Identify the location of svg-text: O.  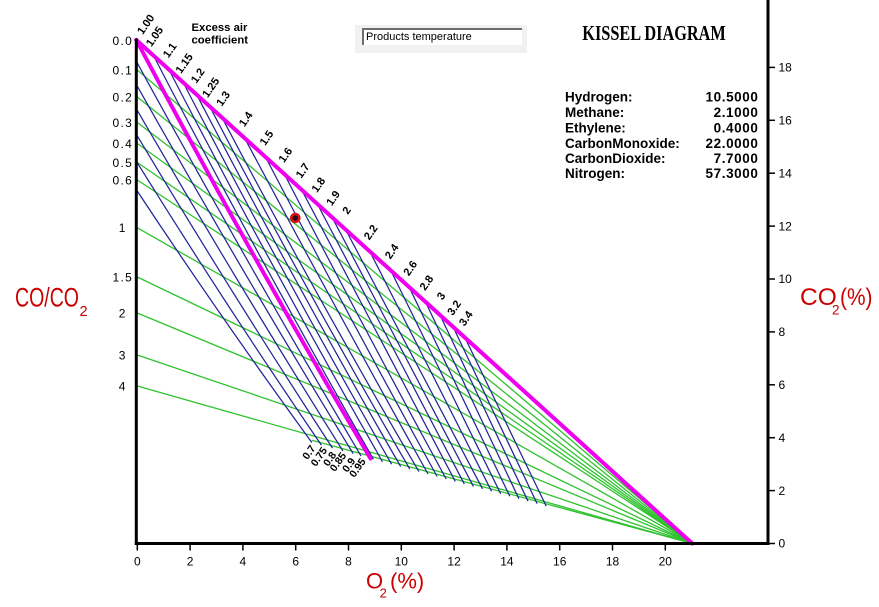
(374, 581).